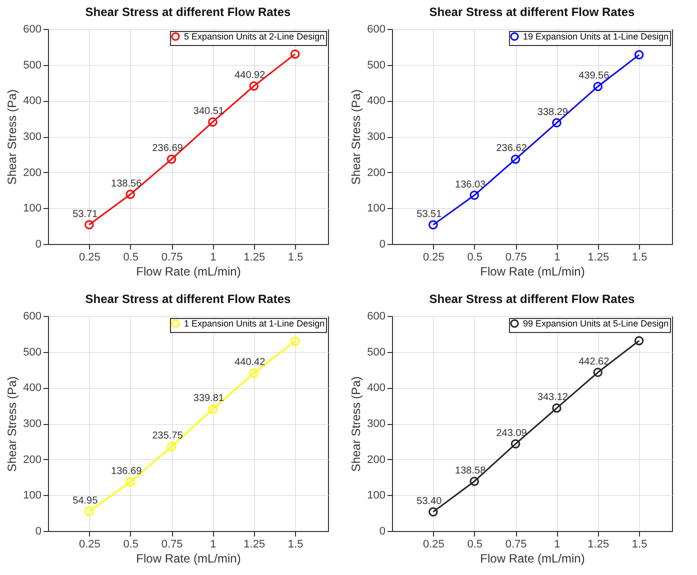 The width and height of the screenshot is (697, 575). What do you see at coordinates (85, 500) in the screenshot?
I see `data-label: 54.95` at bounding box center [85, 500].